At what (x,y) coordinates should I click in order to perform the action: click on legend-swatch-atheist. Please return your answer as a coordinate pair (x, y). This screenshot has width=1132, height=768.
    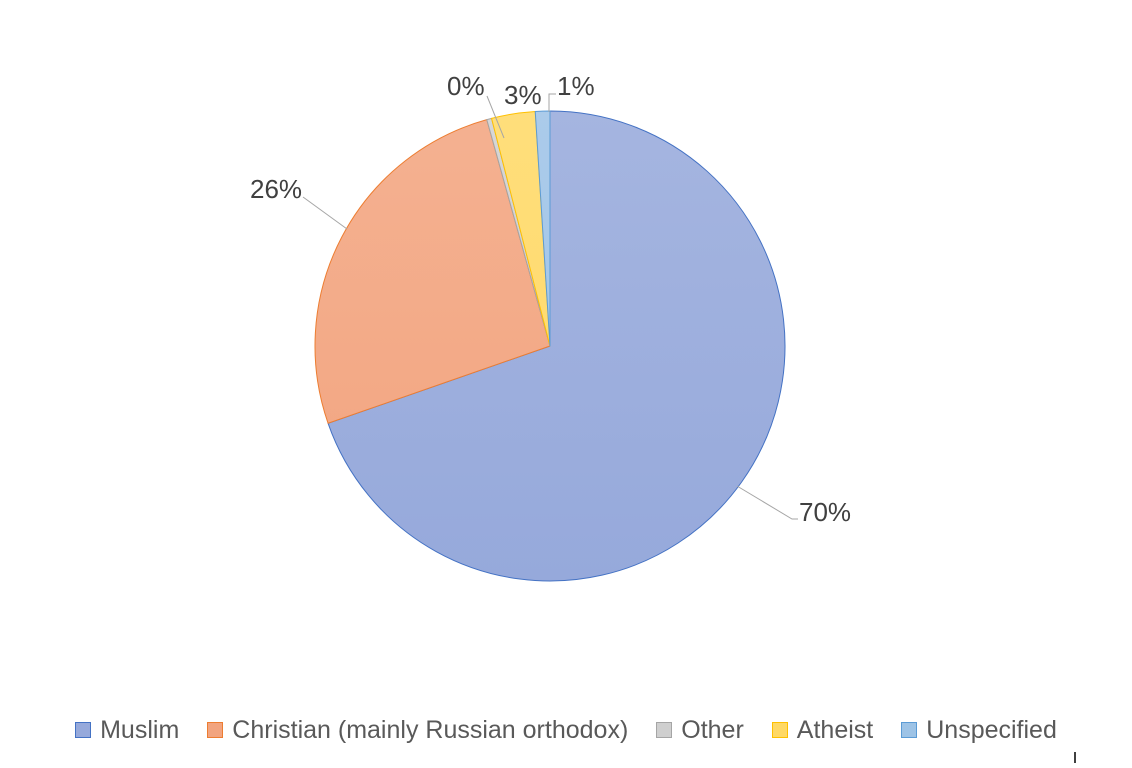
    Looking at the image, I should click on (779, 730).